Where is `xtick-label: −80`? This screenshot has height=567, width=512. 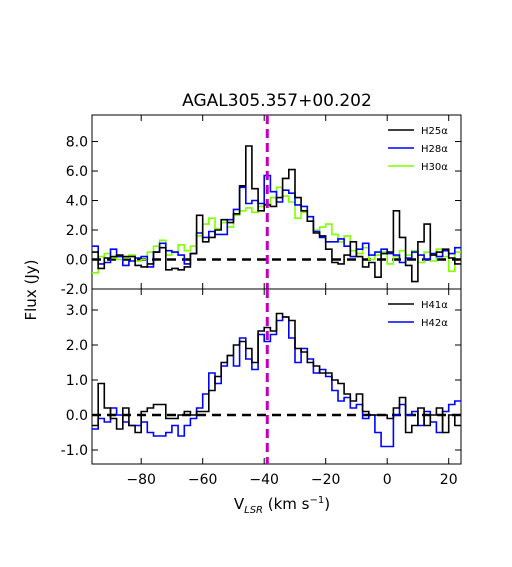 xtick-label: −80 is located at coordinates (141, 480).